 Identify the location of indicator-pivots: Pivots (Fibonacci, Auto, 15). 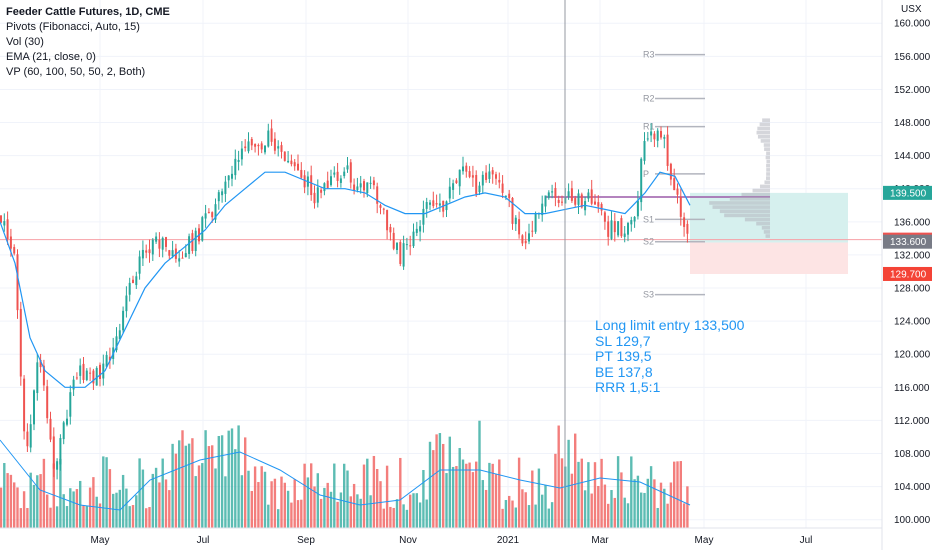
(73, 27).